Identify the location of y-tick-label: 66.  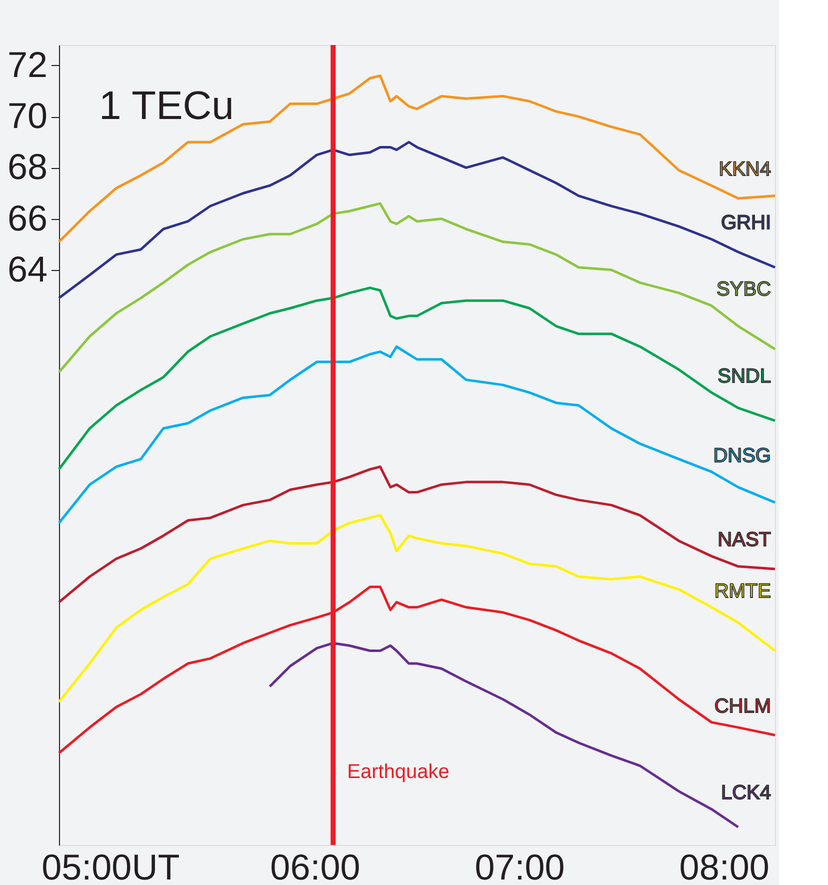
(27, 217).